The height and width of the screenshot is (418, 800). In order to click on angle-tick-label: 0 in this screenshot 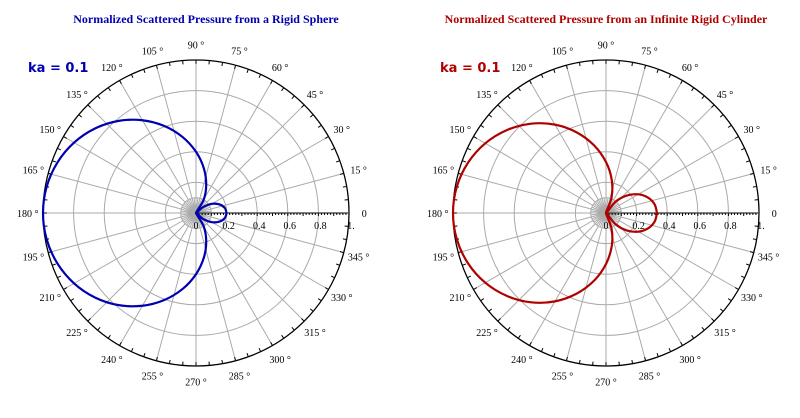, I will do `click(364, 214)`.